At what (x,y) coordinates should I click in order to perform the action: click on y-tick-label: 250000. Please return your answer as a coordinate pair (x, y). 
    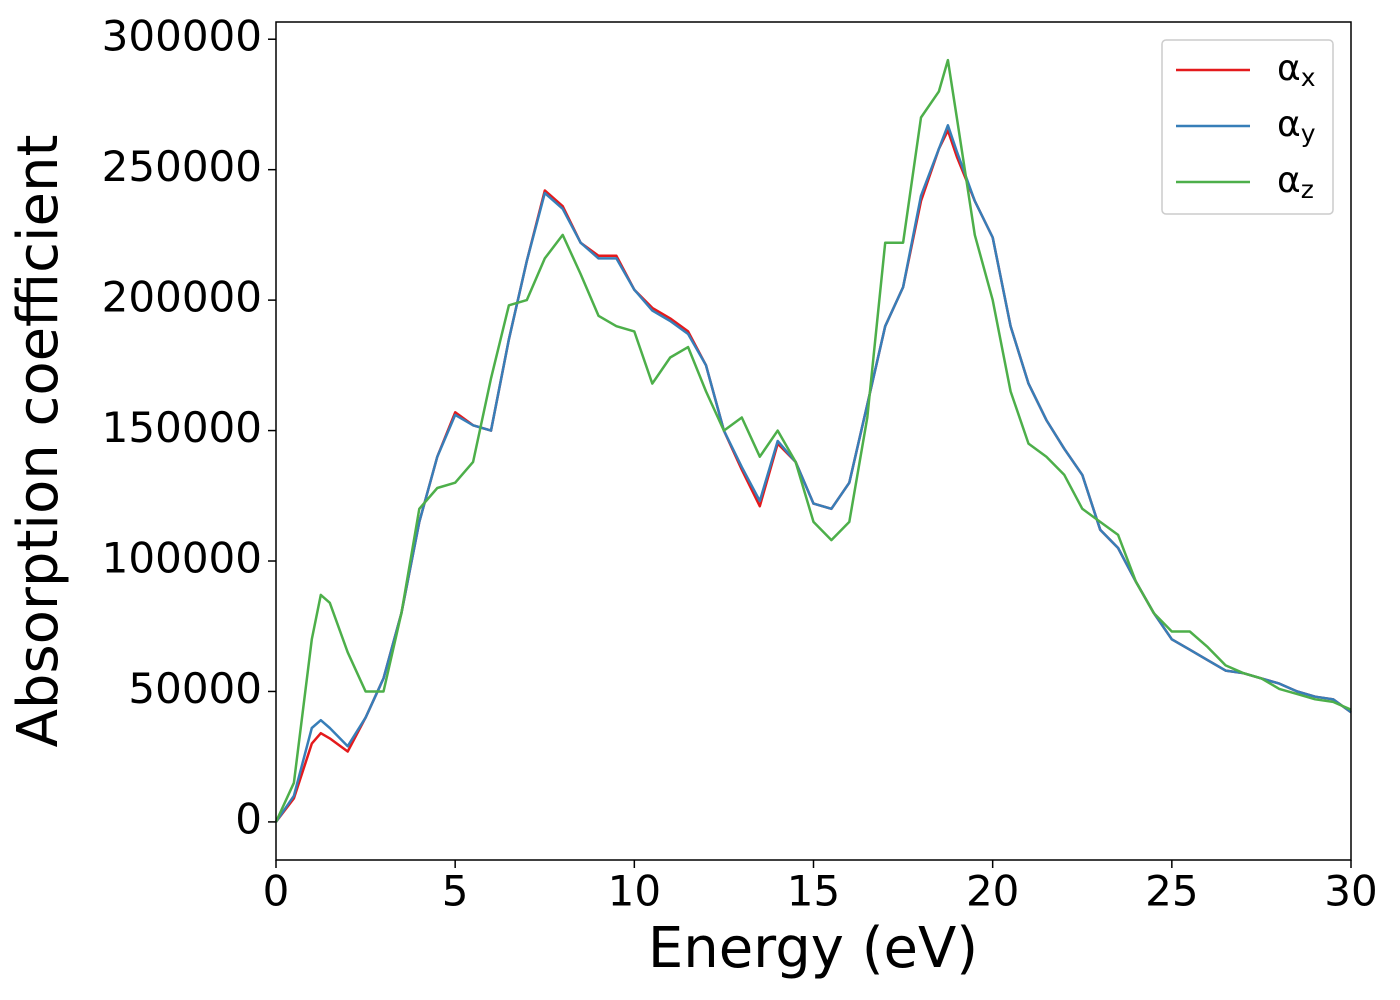
    Looking at the image, I should click on (182, 166).